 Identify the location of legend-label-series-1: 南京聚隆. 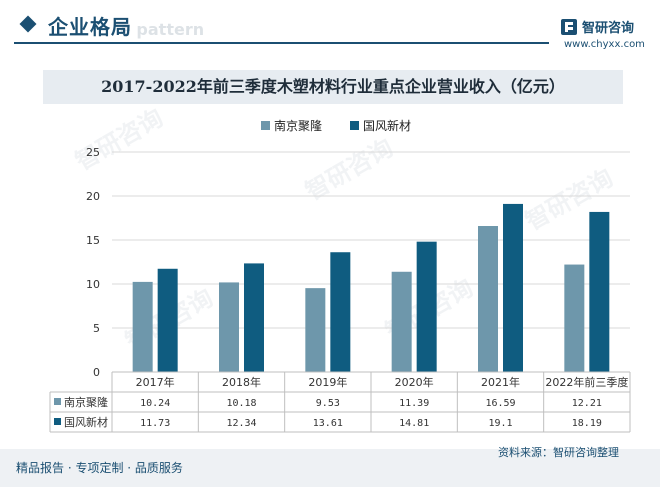
(298, 126).